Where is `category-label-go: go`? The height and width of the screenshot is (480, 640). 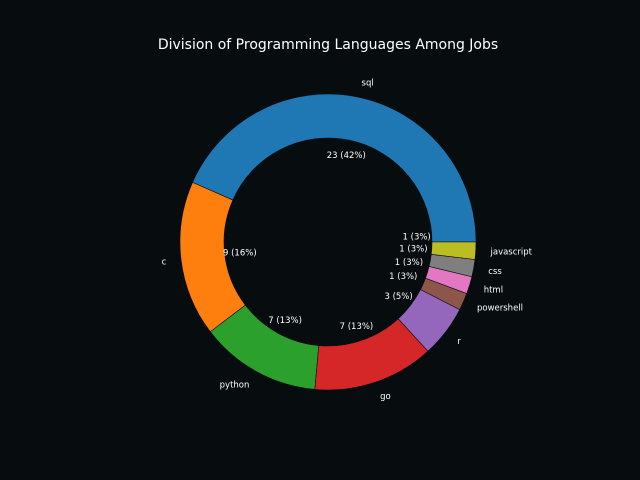
category-label-go: go is located at coordinates (385, 397).